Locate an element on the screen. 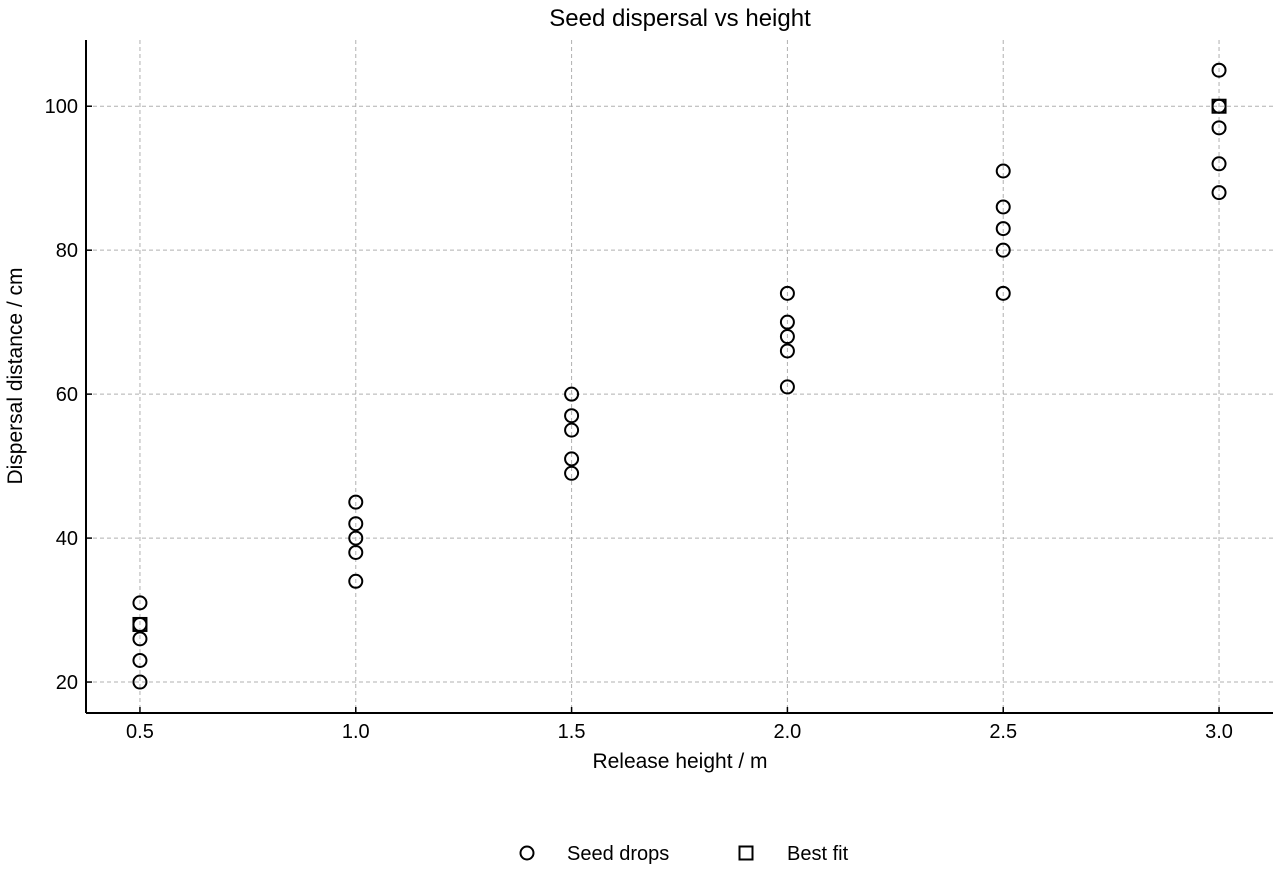 The image size is (1280, 880). x-tick-label: 0.5 is located at coordinates (140, 732).